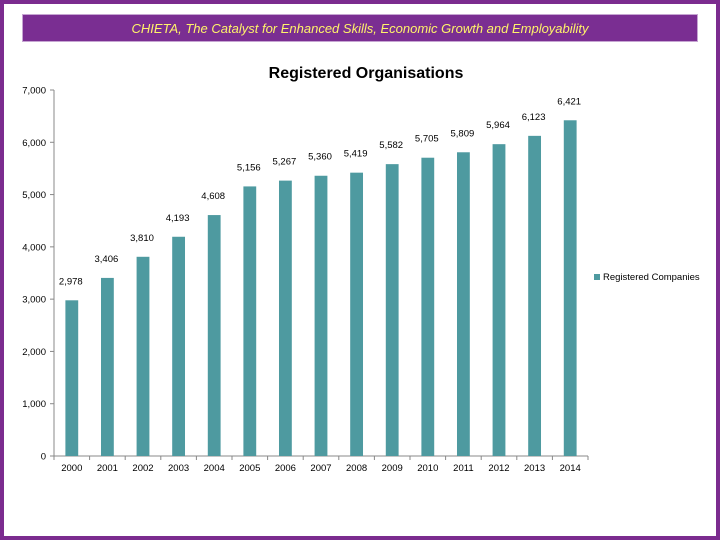  I want to click on x-tick-label: 2013, so click(534, 468).